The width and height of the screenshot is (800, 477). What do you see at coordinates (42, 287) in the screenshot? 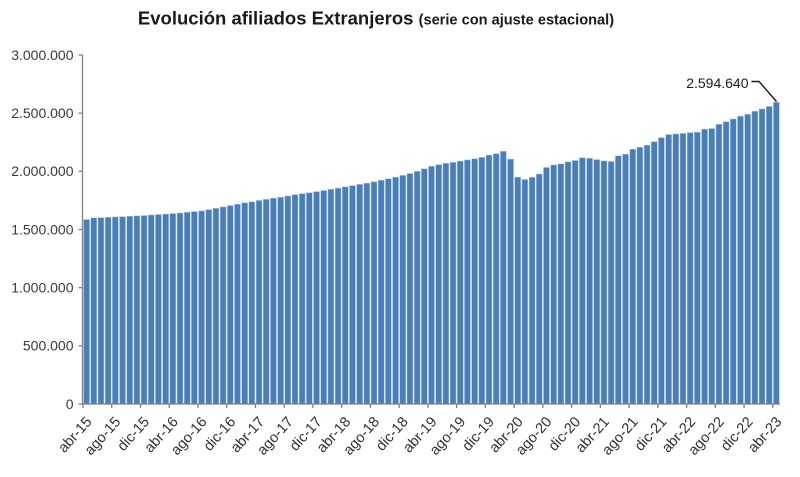
I see `svg-text: 1.000.000` at bounding box center [42, 287].